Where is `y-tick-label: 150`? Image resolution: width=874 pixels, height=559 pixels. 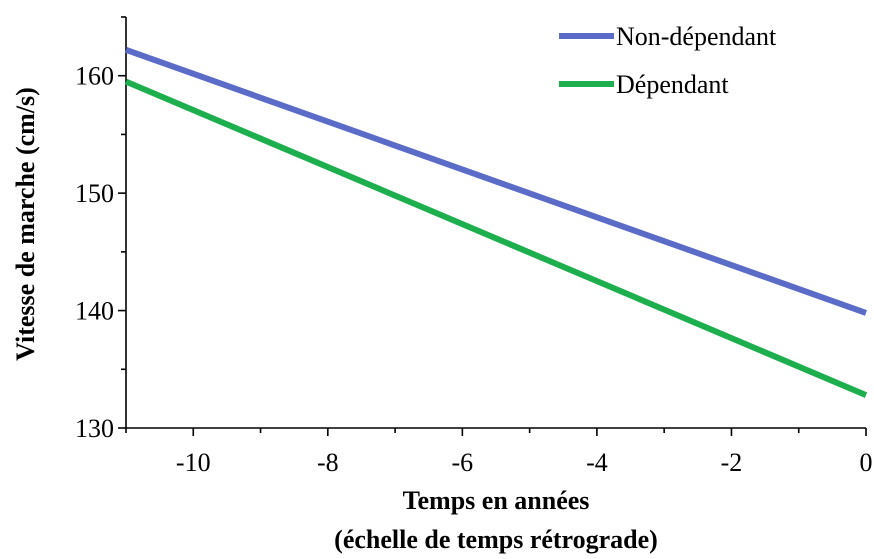 y-tick-label: 150 is located at coordinates (94, 193).